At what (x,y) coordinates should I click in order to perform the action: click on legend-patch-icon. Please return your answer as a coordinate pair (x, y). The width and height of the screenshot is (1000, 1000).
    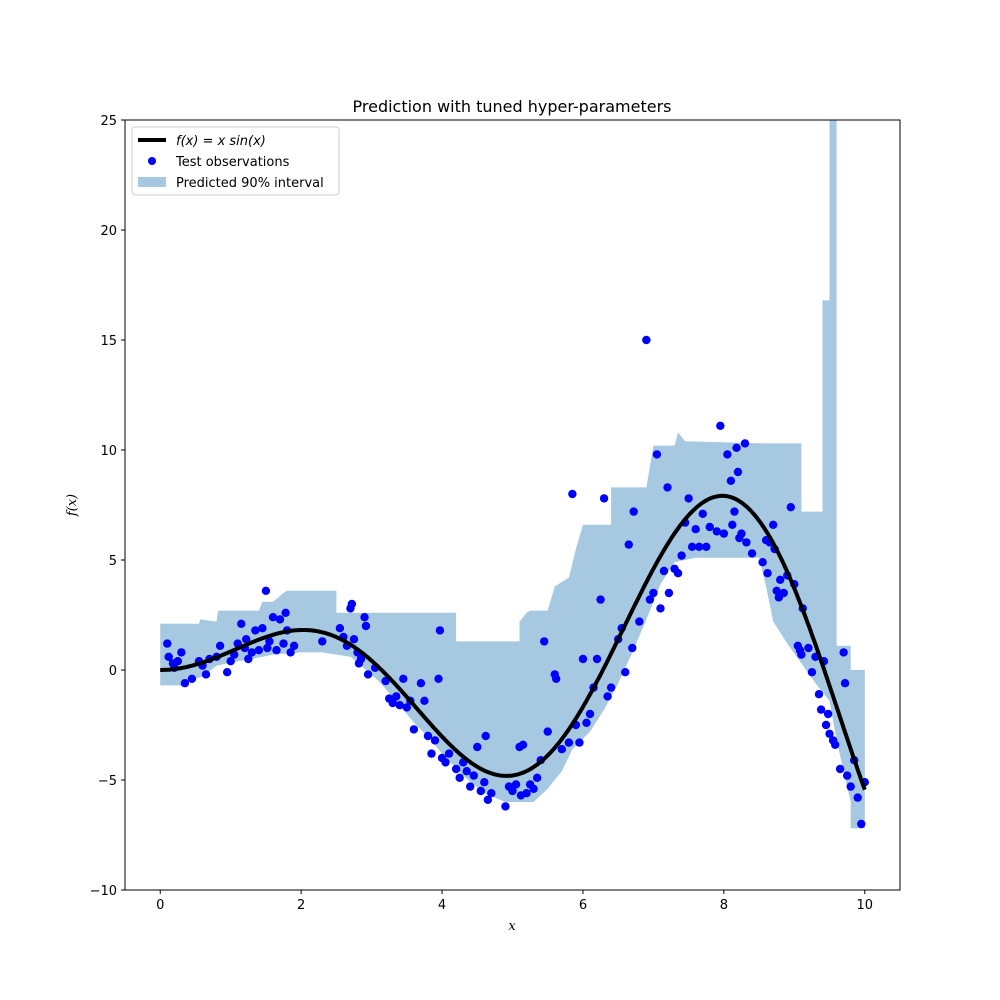
    Looking at the image, I should click on (152, 182).